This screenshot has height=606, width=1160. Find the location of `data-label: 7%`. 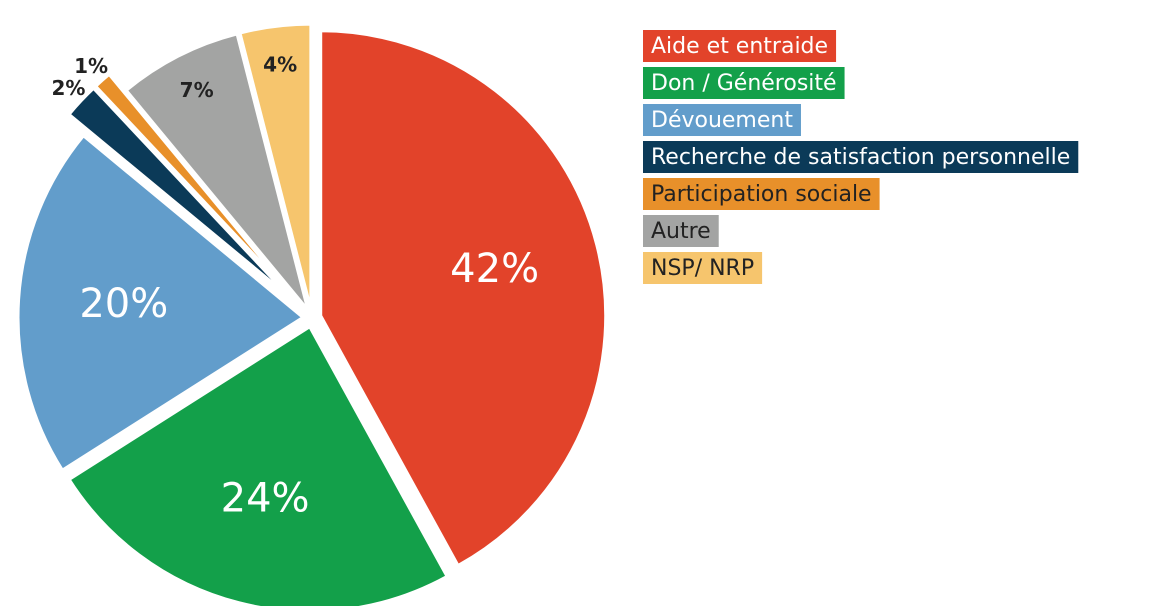

data-label: 7% is located at coordinates (197, 90).